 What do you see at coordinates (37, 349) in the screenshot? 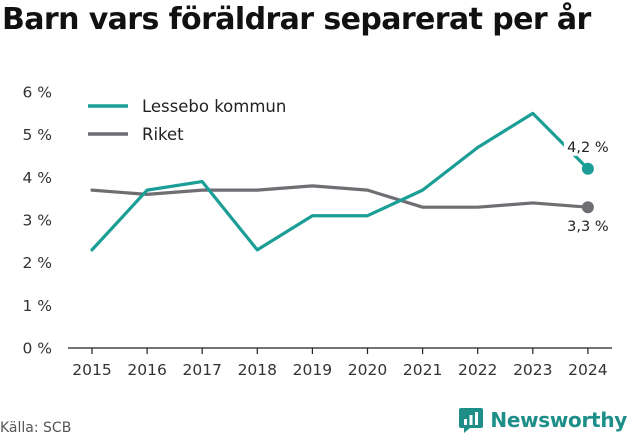
I see `y-tick-label: 0 %` at bounding box center [37, 349].